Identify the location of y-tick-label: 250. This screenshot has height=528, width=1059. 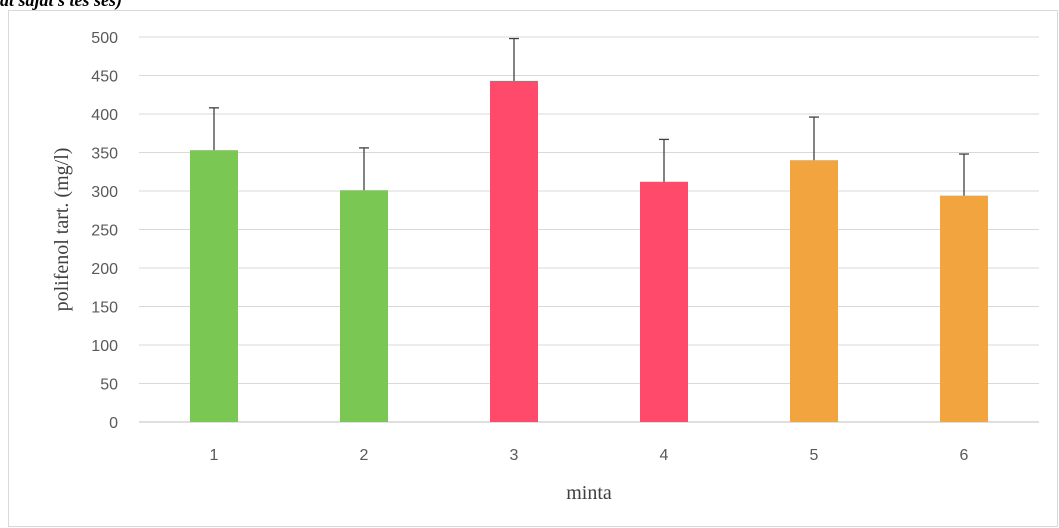
(104, 231).